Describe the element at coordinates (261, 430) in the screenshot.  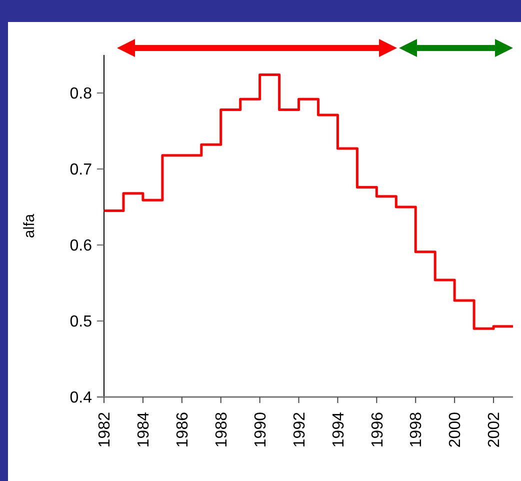
I see `x-tick-label: 1990` at that location.